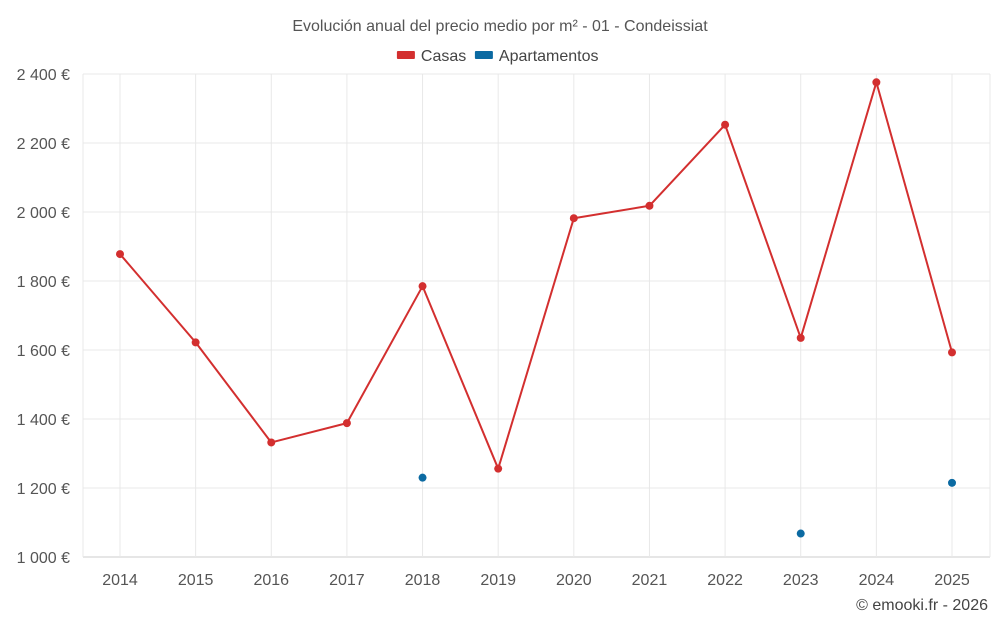  Describe the element at coordinates (43, 75) in the screenshot. I see `y-tick-label: 2 400 €` at that location.